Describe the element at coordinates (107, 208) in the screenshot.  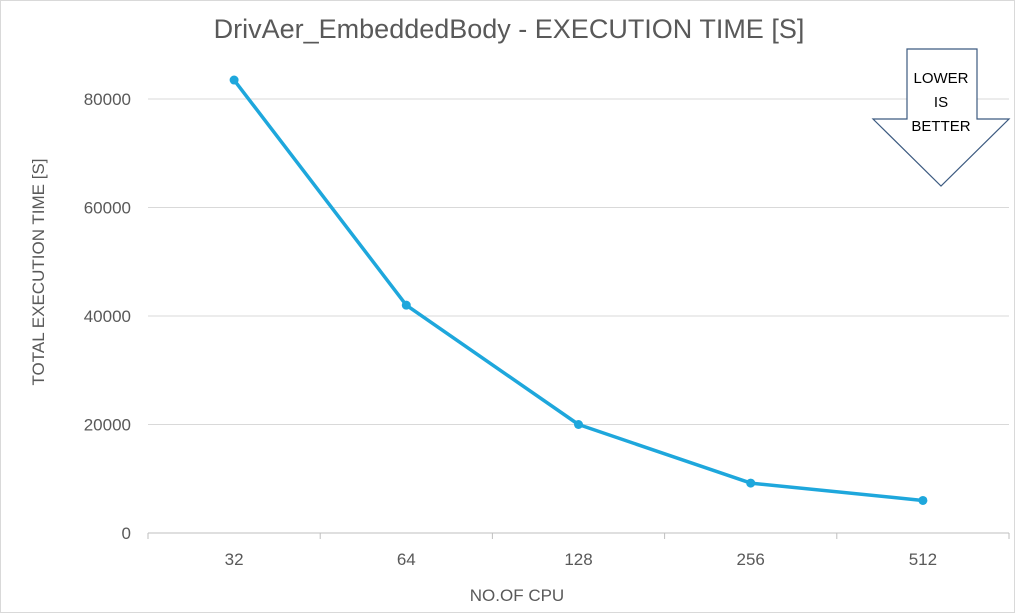
I see `y-tick-label: 60000` at that location.